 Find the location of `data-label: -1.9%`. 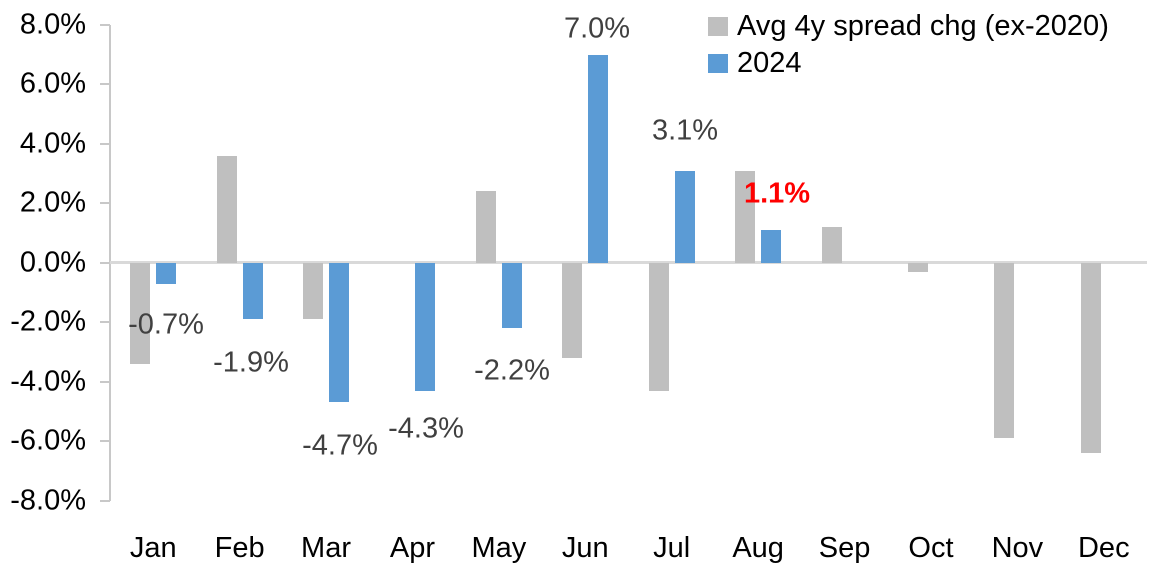

data-label: -1.9% is located at coordinates (251, 362).